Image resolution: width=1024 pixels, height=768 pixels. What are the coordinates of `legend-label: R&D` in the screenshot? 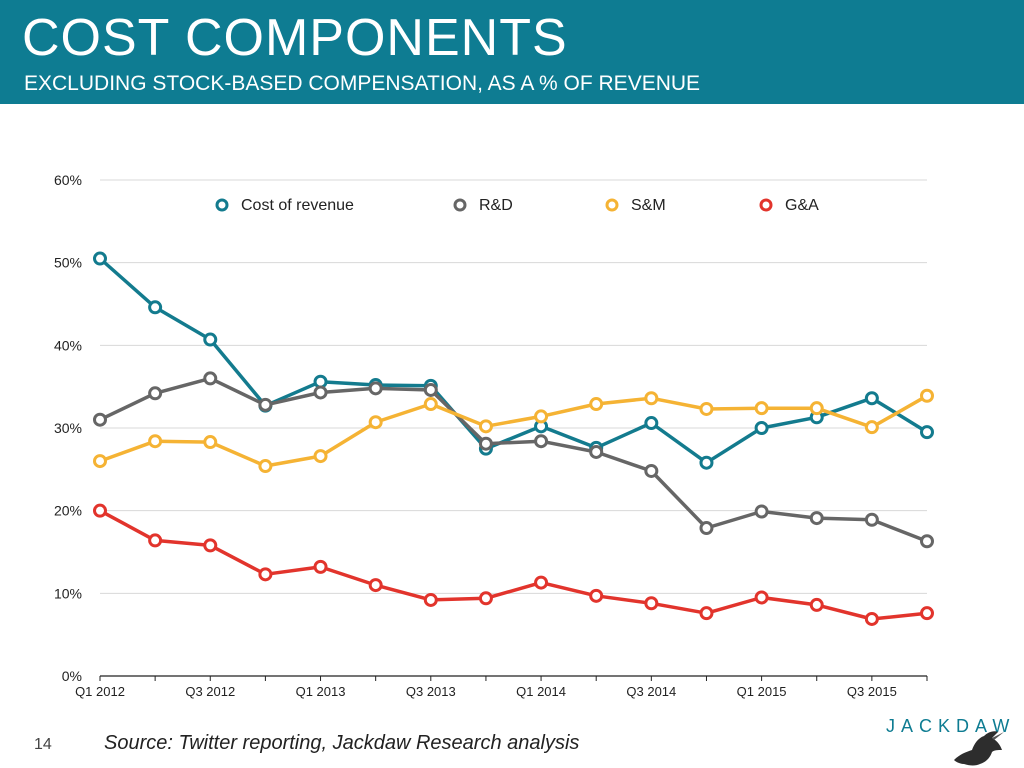 It's located at (496, 205).